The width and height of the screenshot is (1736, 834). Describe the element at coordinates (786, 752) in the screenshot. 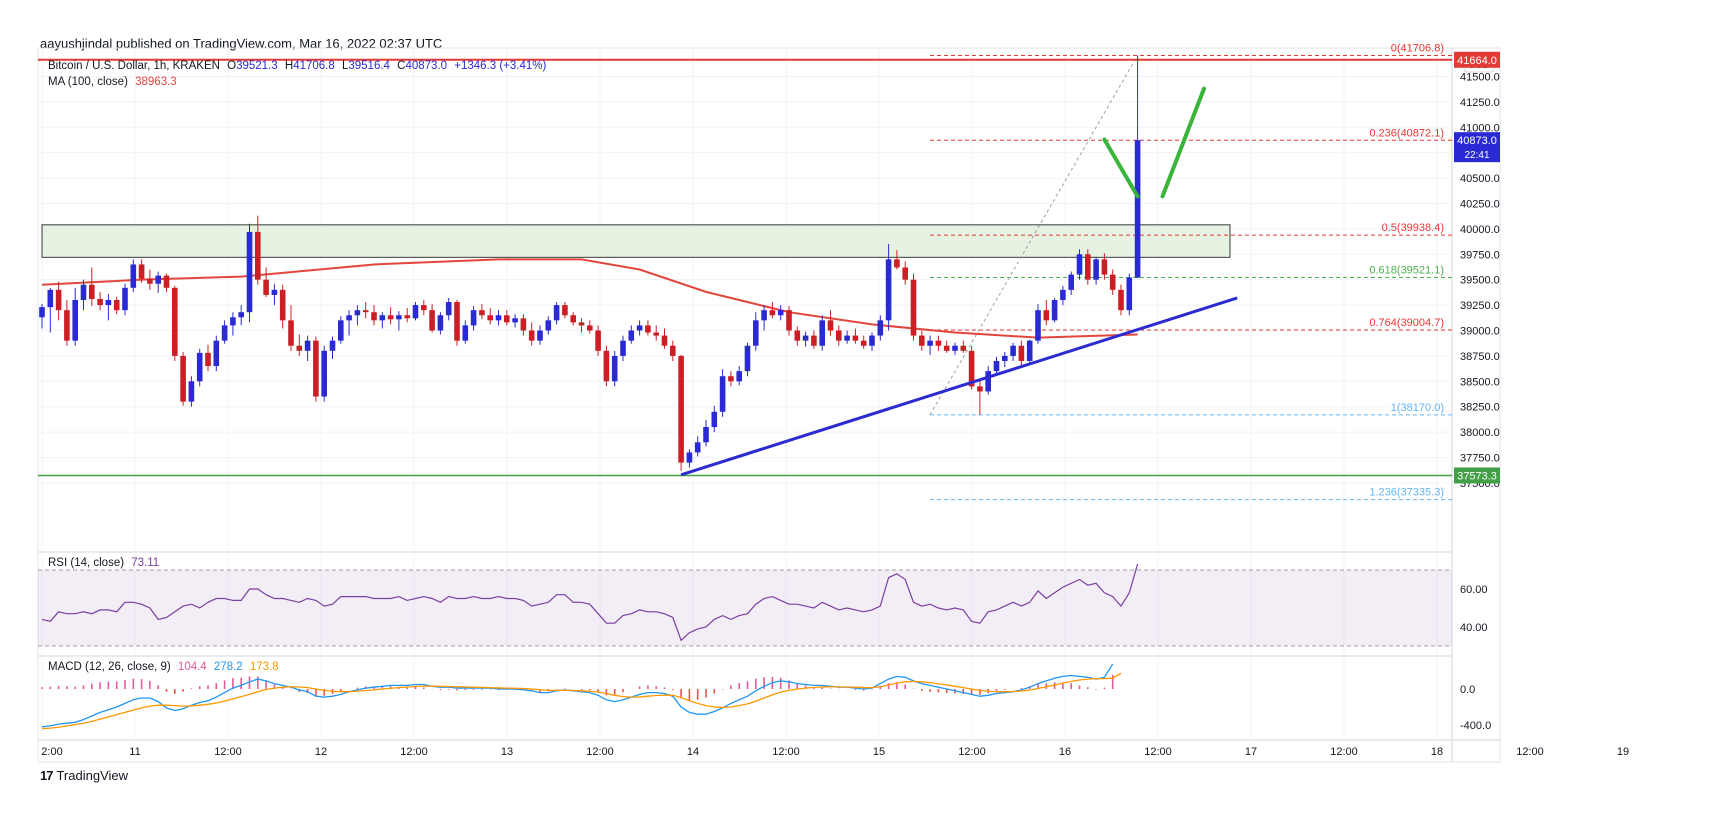

I see `time-tick-8: 12:00` at that location.